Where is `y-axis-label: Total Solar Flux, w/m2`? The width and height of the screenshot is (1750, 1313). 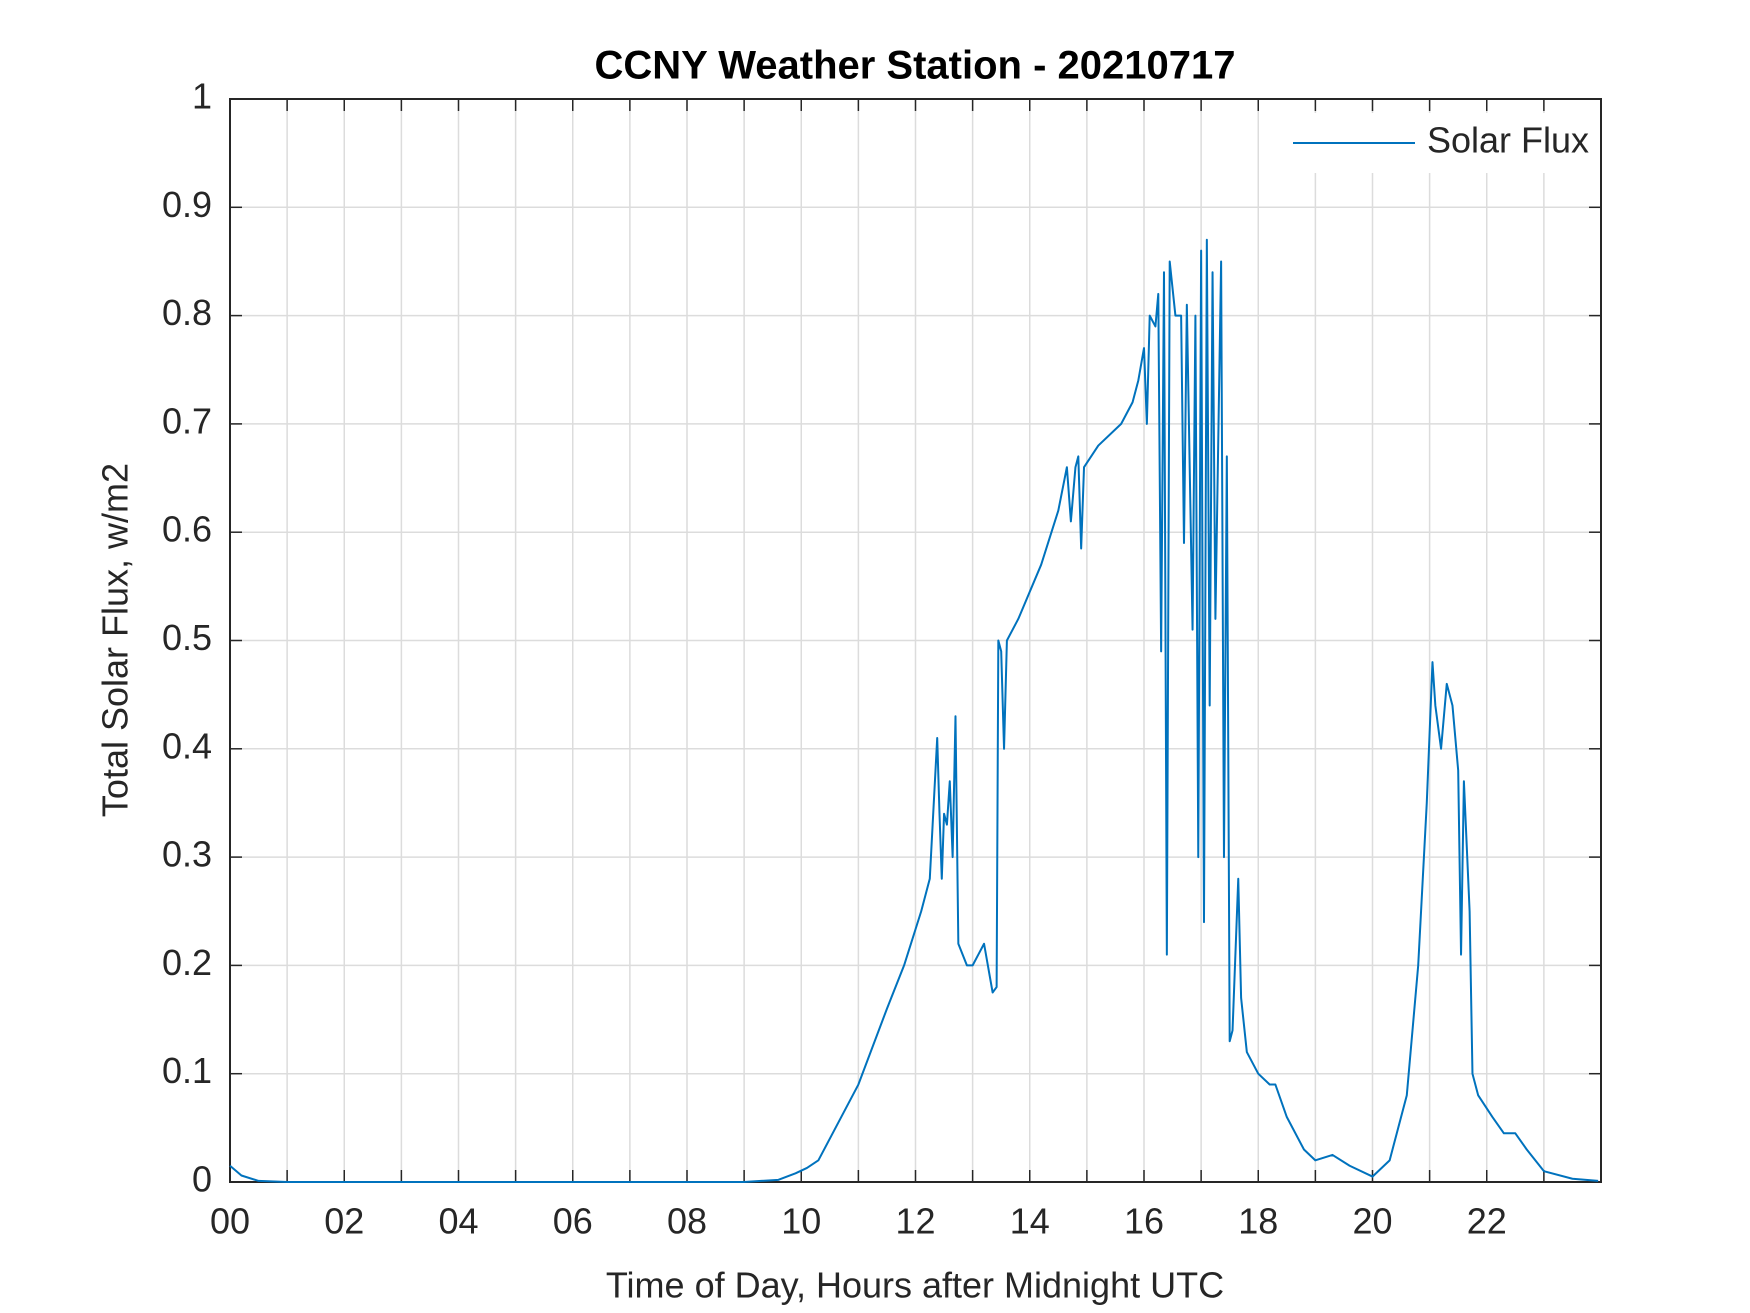
y-axis-label: Total Solar Flux, w/m2 is located at coordinates (115, 640).